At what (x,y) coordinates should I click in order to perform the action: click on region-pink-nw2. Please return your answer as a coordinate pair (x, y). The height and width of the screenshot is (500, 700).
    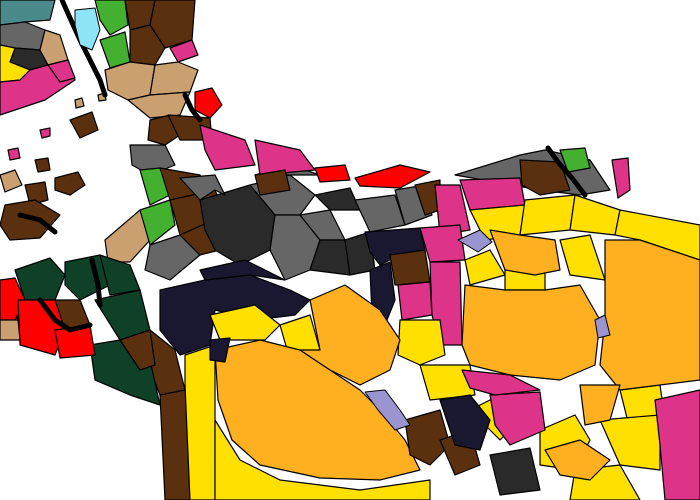
    Looking at the image, I should click on (61, 71).